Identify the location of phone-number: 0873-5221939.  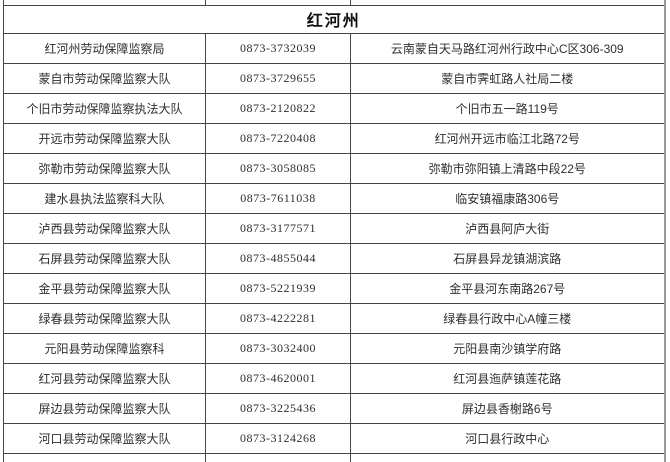
(278, 288).